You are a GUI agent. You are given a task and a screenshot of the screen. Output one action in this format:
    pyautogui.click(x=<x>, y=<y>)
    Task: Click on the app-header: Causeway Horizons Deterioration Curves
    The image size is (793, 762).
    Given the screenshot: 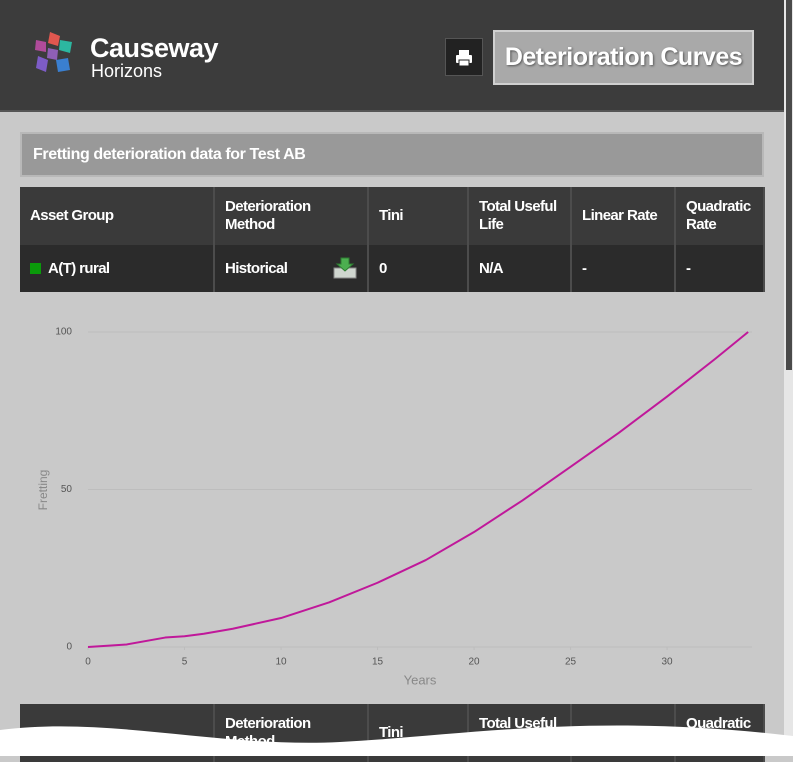 What is the action you would take?
    pyautogui.click(x=396, y=56)
    